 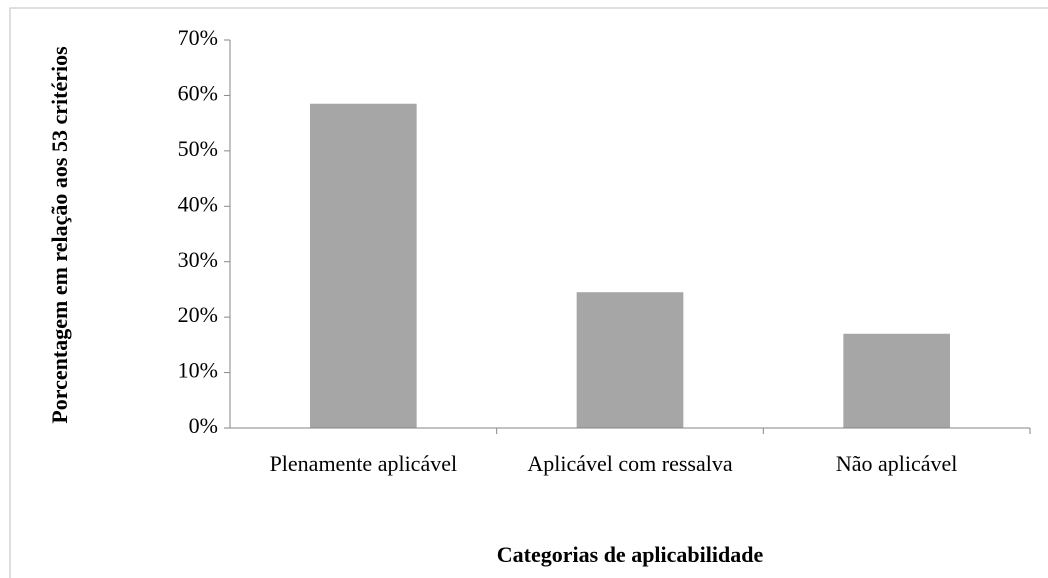 What do you see at coordinates (203, 425) in the screenshot?
I see `y-tick-label: 0%` at bounding box center [203, 425].